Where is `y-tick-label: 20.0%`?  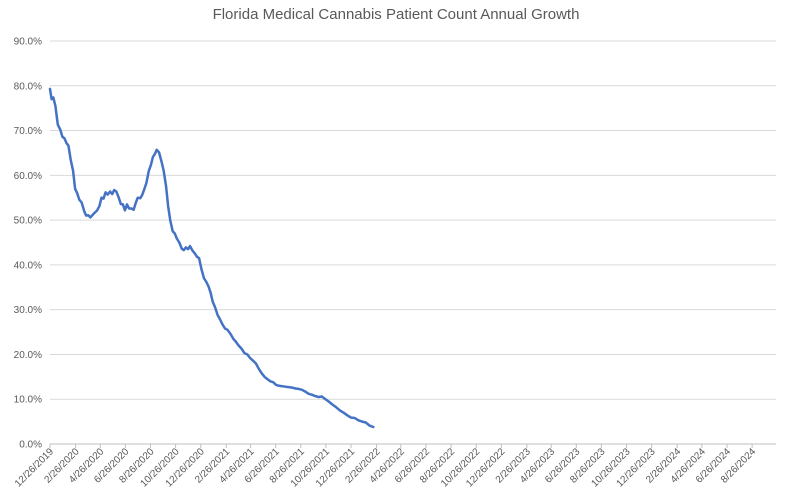
y-tick-label: 20.0% is located at coordinates (28, 355).